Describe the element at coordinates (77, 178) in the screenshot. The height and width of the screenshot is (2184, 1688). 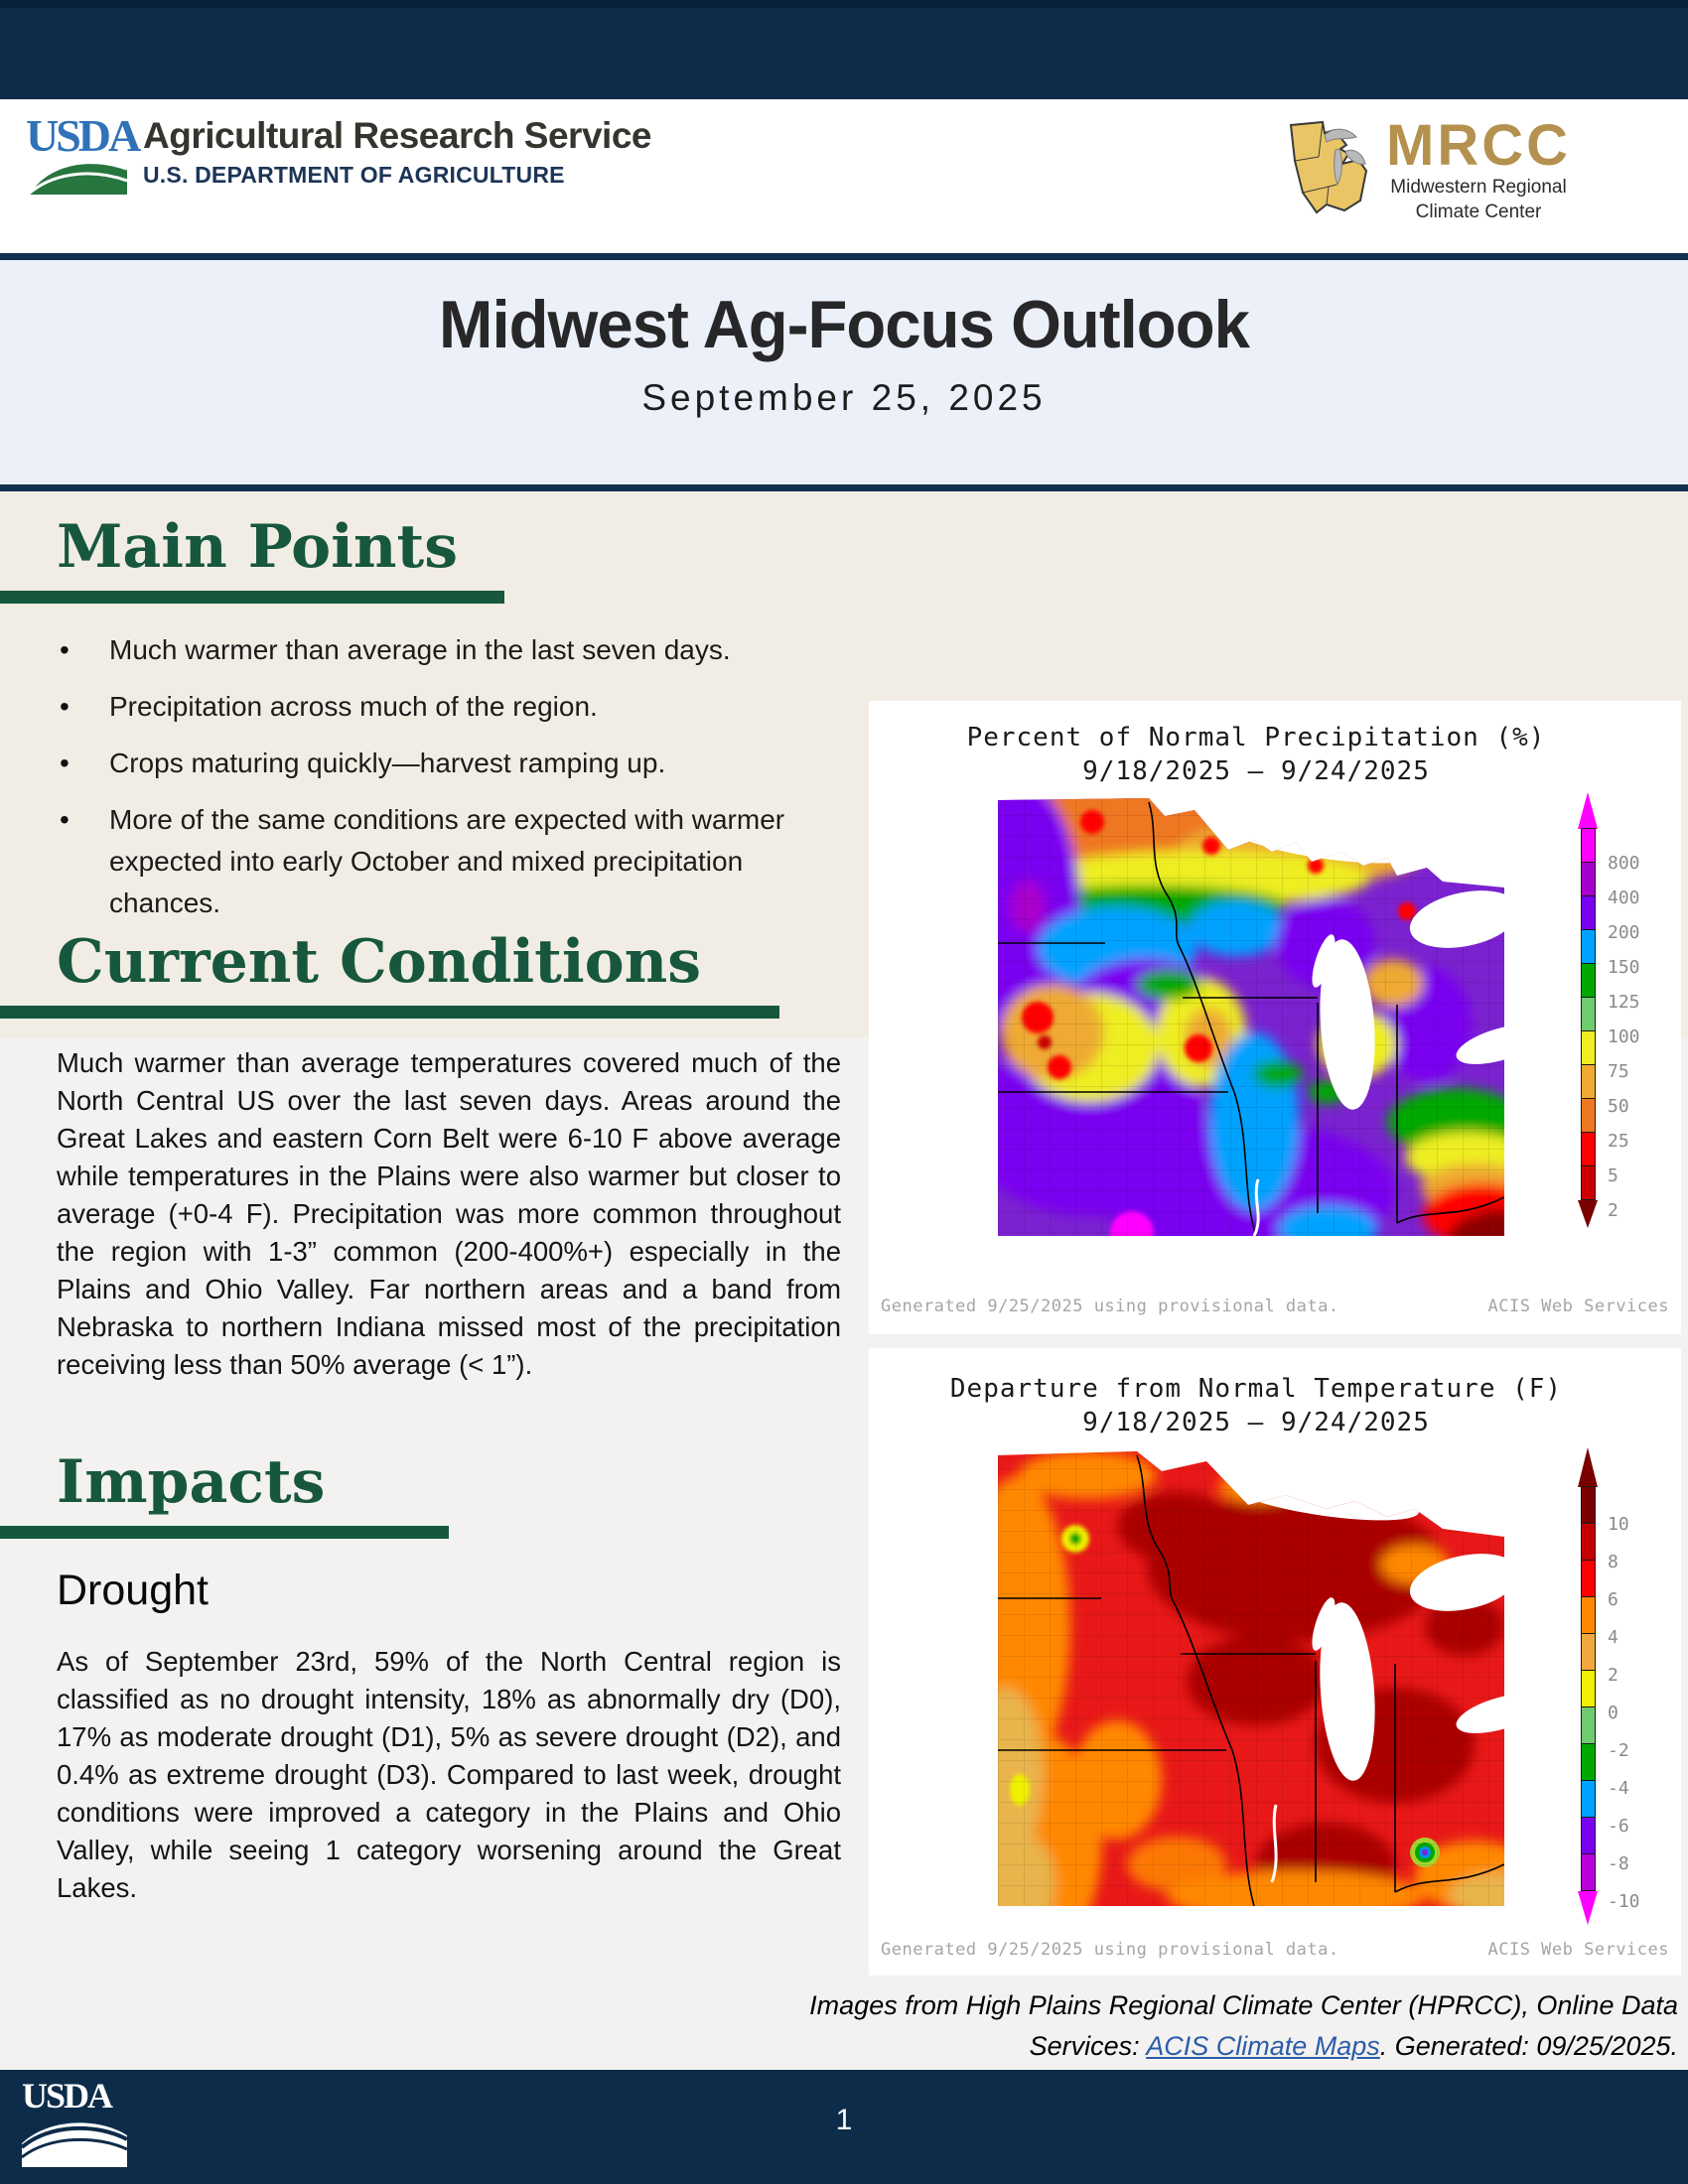
I see `usda-swoosh-icon` at that location.